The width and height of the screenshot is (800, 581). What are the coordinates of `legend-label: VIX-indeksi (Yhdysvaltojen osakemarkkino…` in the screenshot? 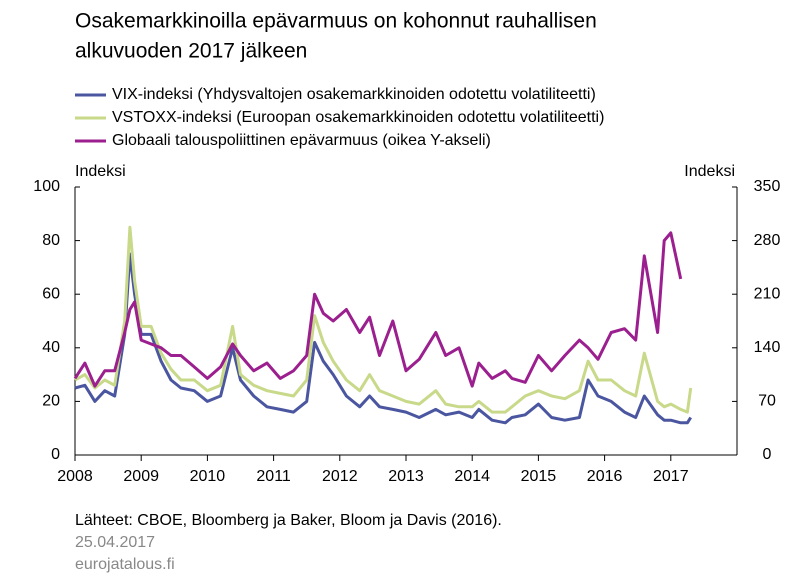 It's located at (354, 94).